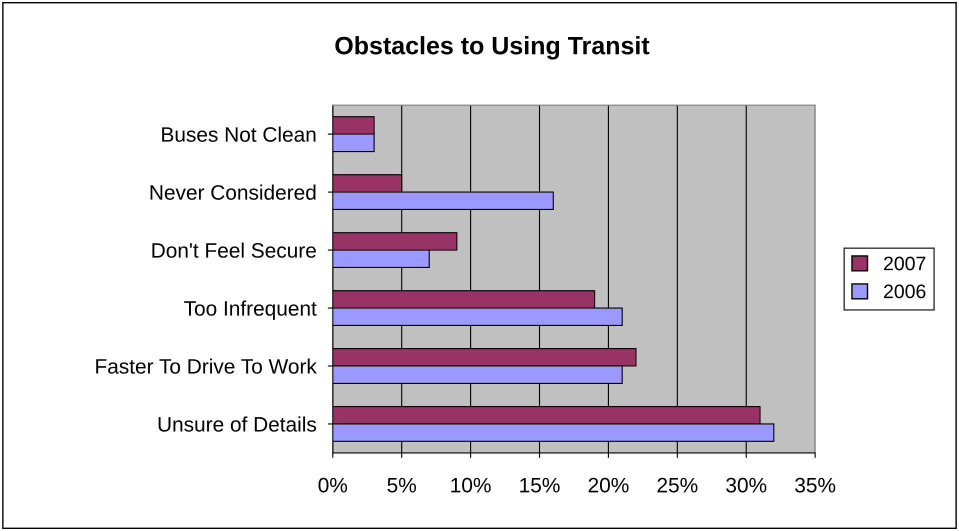  I want to click on x-tick-label: 10%, so click(471, 485).